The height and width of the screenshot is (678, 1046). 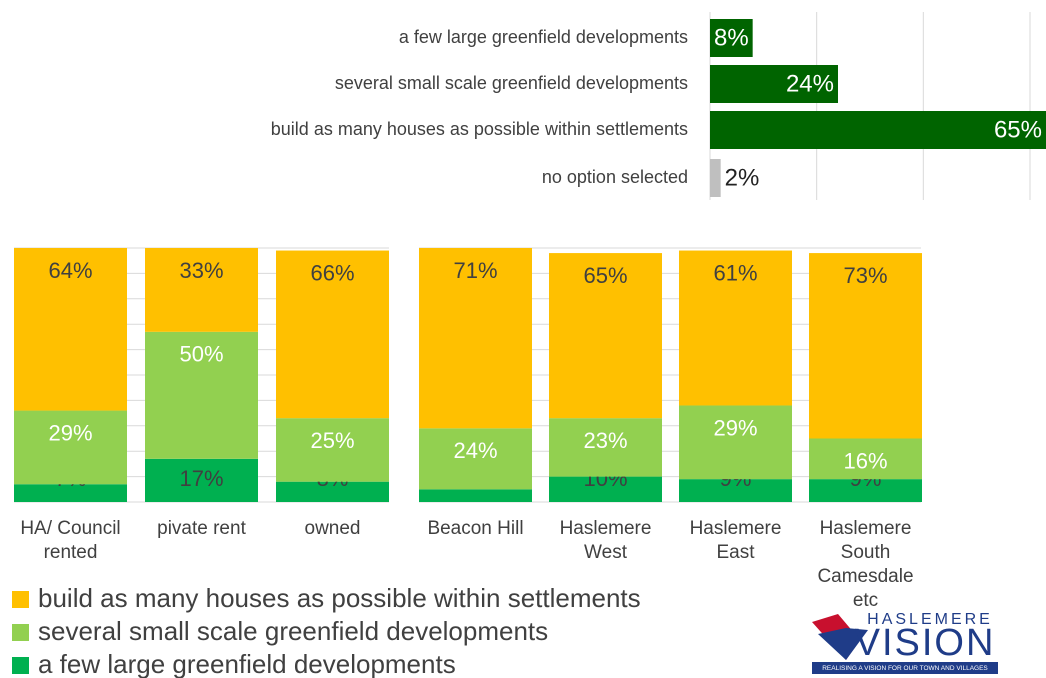 I want to click on x-tick-label: HA/ Council rented, so click(x=70, y=540).